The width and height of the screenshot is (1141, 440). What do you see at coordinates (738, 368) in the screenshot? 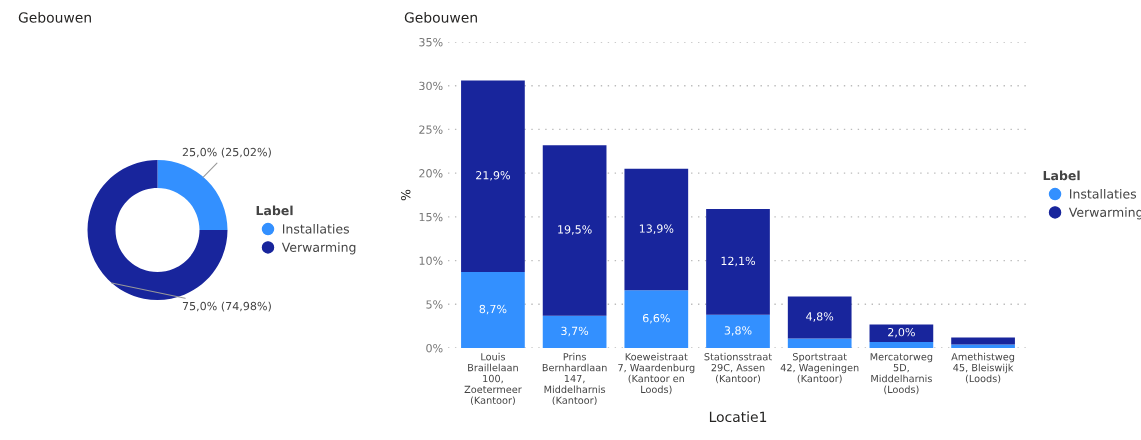
I see `x-tick-label: Stationsstraat 29C, Assen (Kantoor)` at bounding box center [738, 368].